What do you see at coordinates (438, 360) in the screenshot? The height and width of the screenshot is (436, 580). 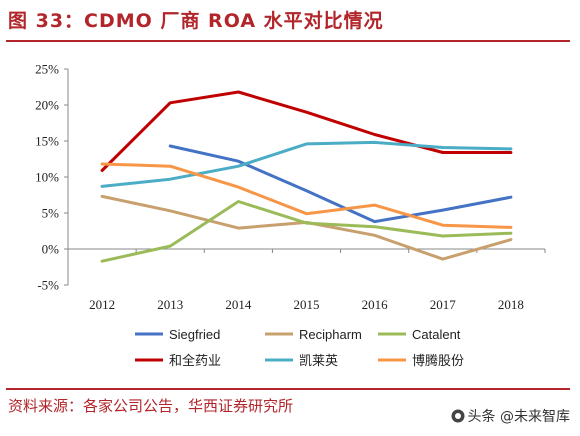 I see `legend-label: 博腾股份` at bounding box center [438, 360].